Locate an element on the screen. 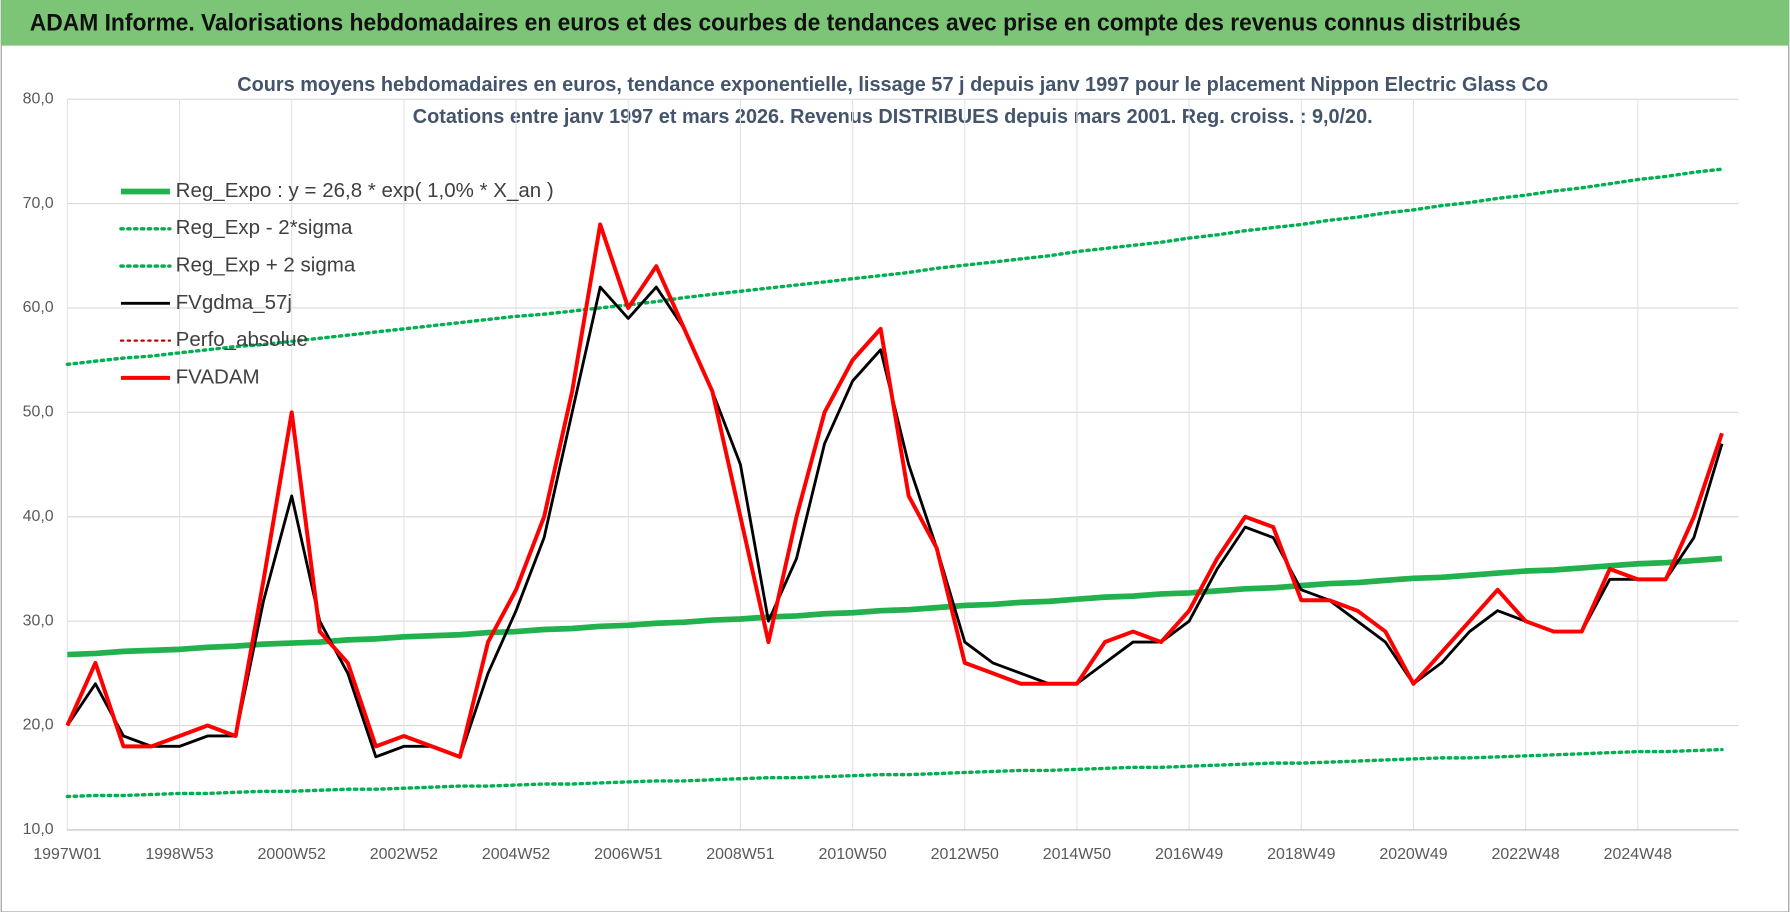 This screenshot has height=912, width=1790. y-tick-label: 20,0 is located at coordinates (38, 725).